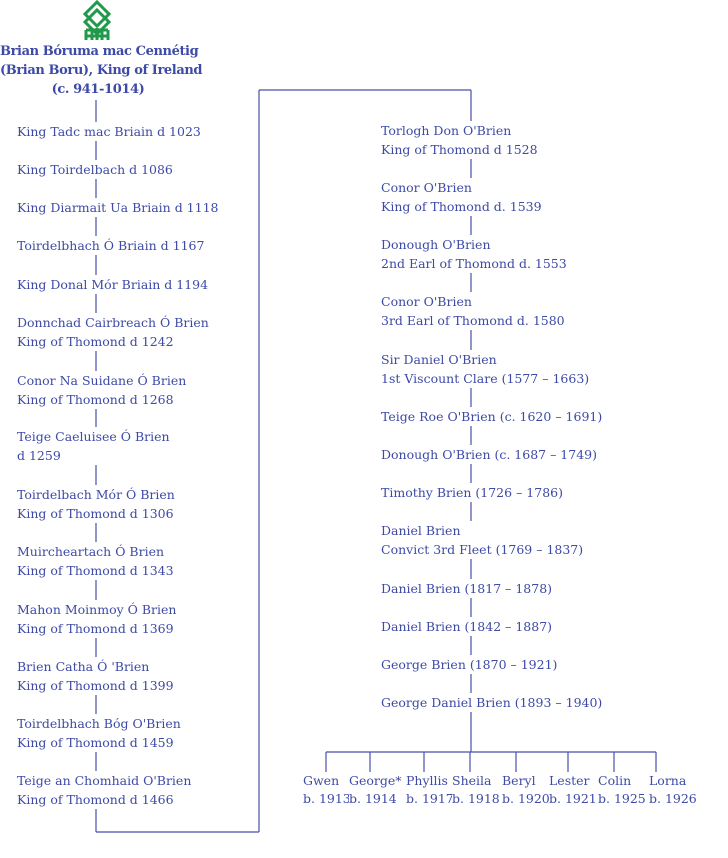  I want to click on person-name: King Donal Mór Briain d 1194, so click(113, 284).